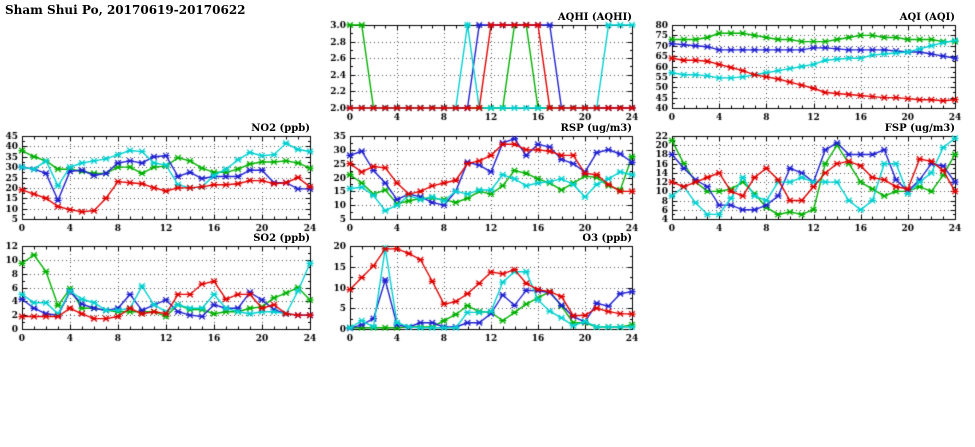  I want to click on chart-title-o3: O3 (ppb), so click(607, 238).